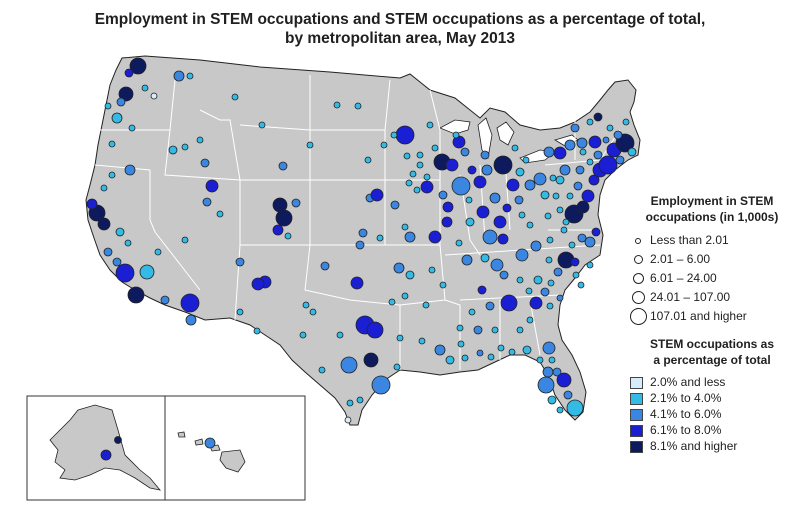 This screenshot has width=800, height=512. I want to click on size-symbol-medium, so click(638, 278).